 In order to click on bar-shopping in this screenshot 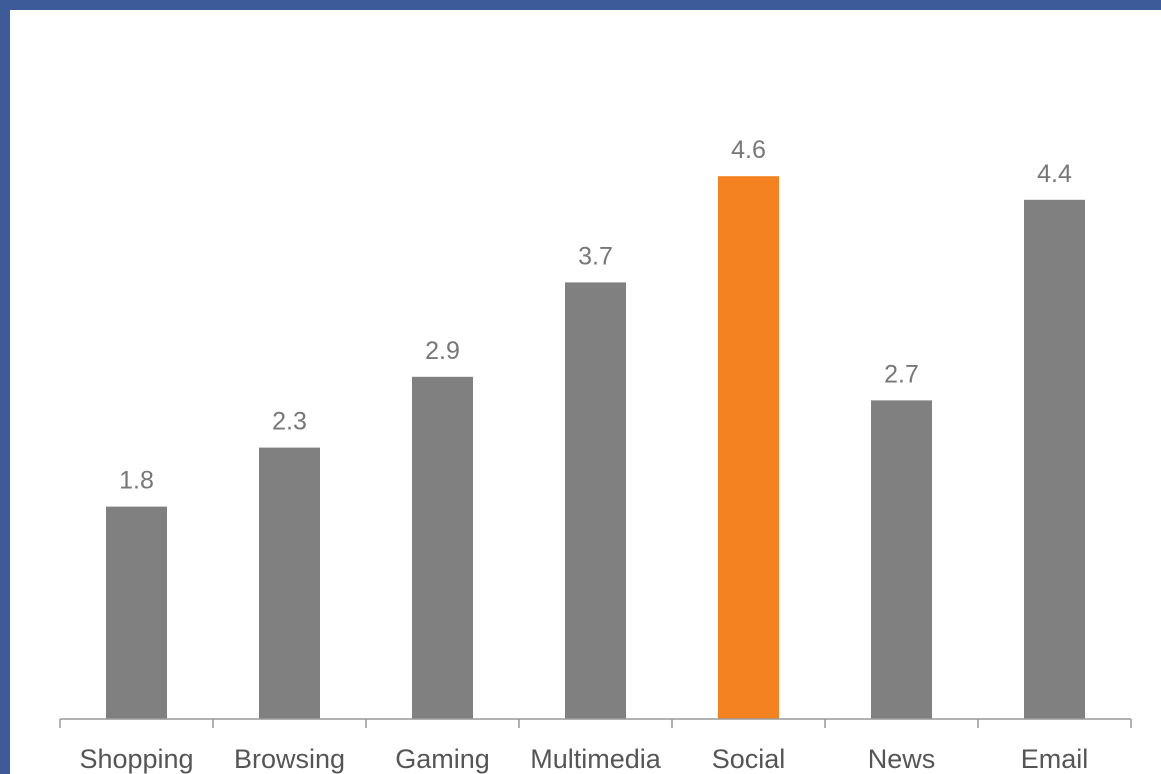, I will do `click(136, 612)`.